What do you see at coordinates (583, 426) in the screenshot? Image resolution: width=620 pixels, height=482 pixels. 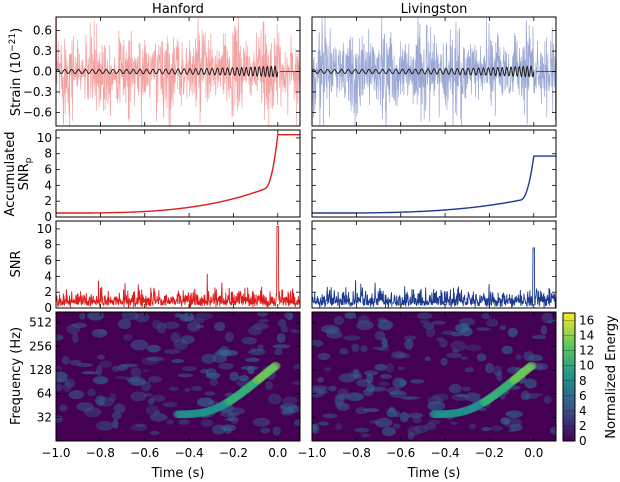 I see `colorbar-tick-label: 2` at bounding box center [583, 426].